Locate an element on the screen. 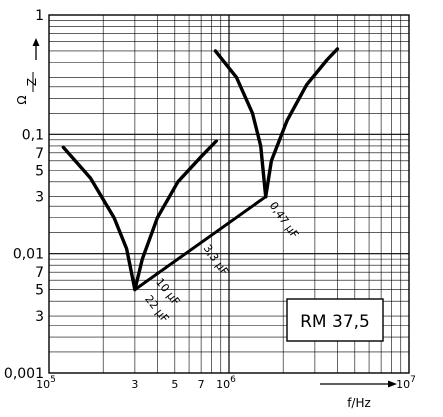  series-box-frame is located at coordinates (335, 320).